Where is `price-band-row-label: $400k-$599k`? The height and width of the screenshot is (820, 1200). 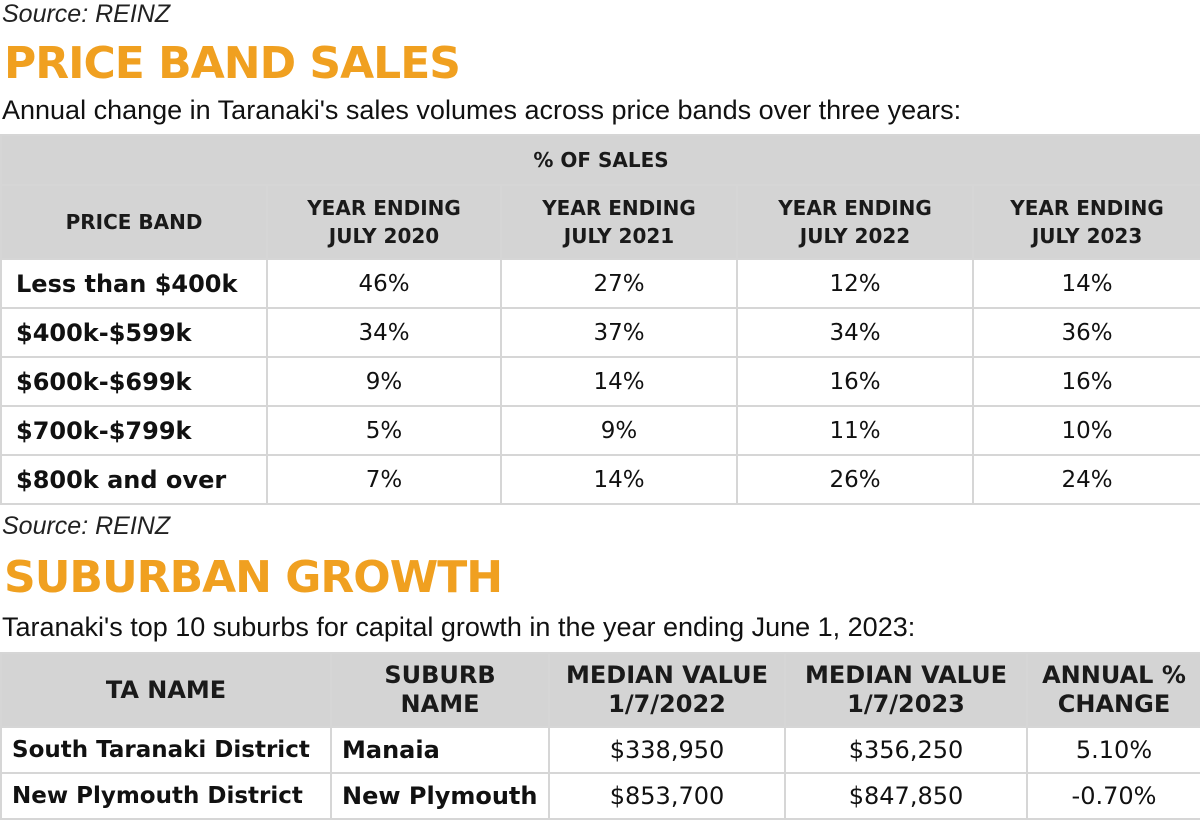
price-band-row-label: $400k-$599k is located at coordinates (134, 332).